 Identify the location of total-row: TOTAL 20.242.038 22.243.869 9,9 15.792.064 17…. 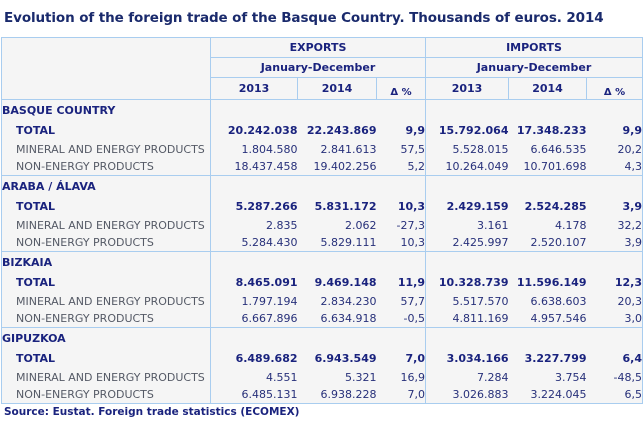
(322, 130).